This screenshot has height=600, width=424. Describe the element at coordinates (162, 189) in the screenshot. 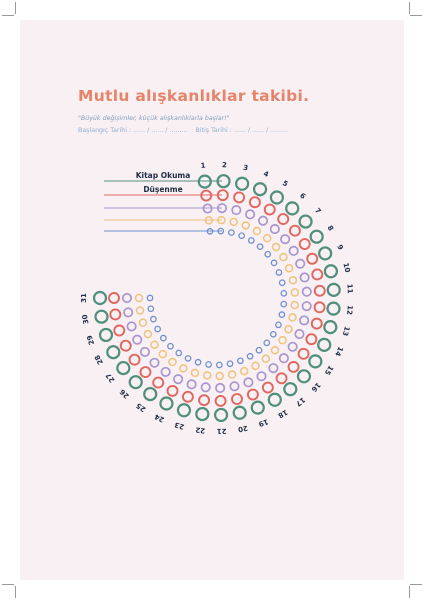

I see `habit-label: Düşenme` at that location.